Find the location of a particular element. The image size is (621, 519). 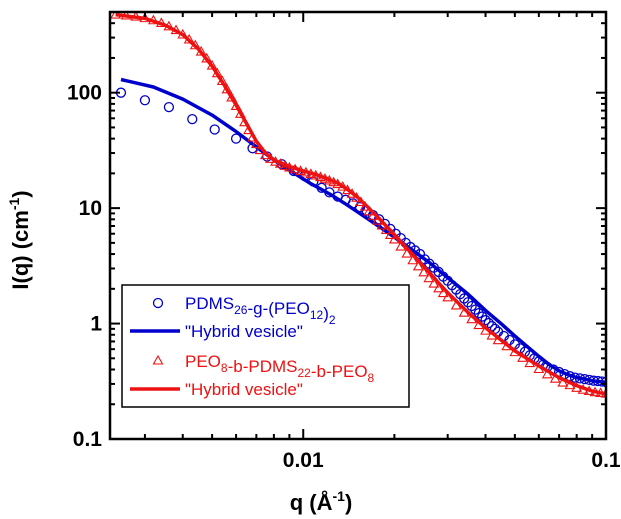

legend-label-part: -b-PEO is located at coordinates (339, 371).